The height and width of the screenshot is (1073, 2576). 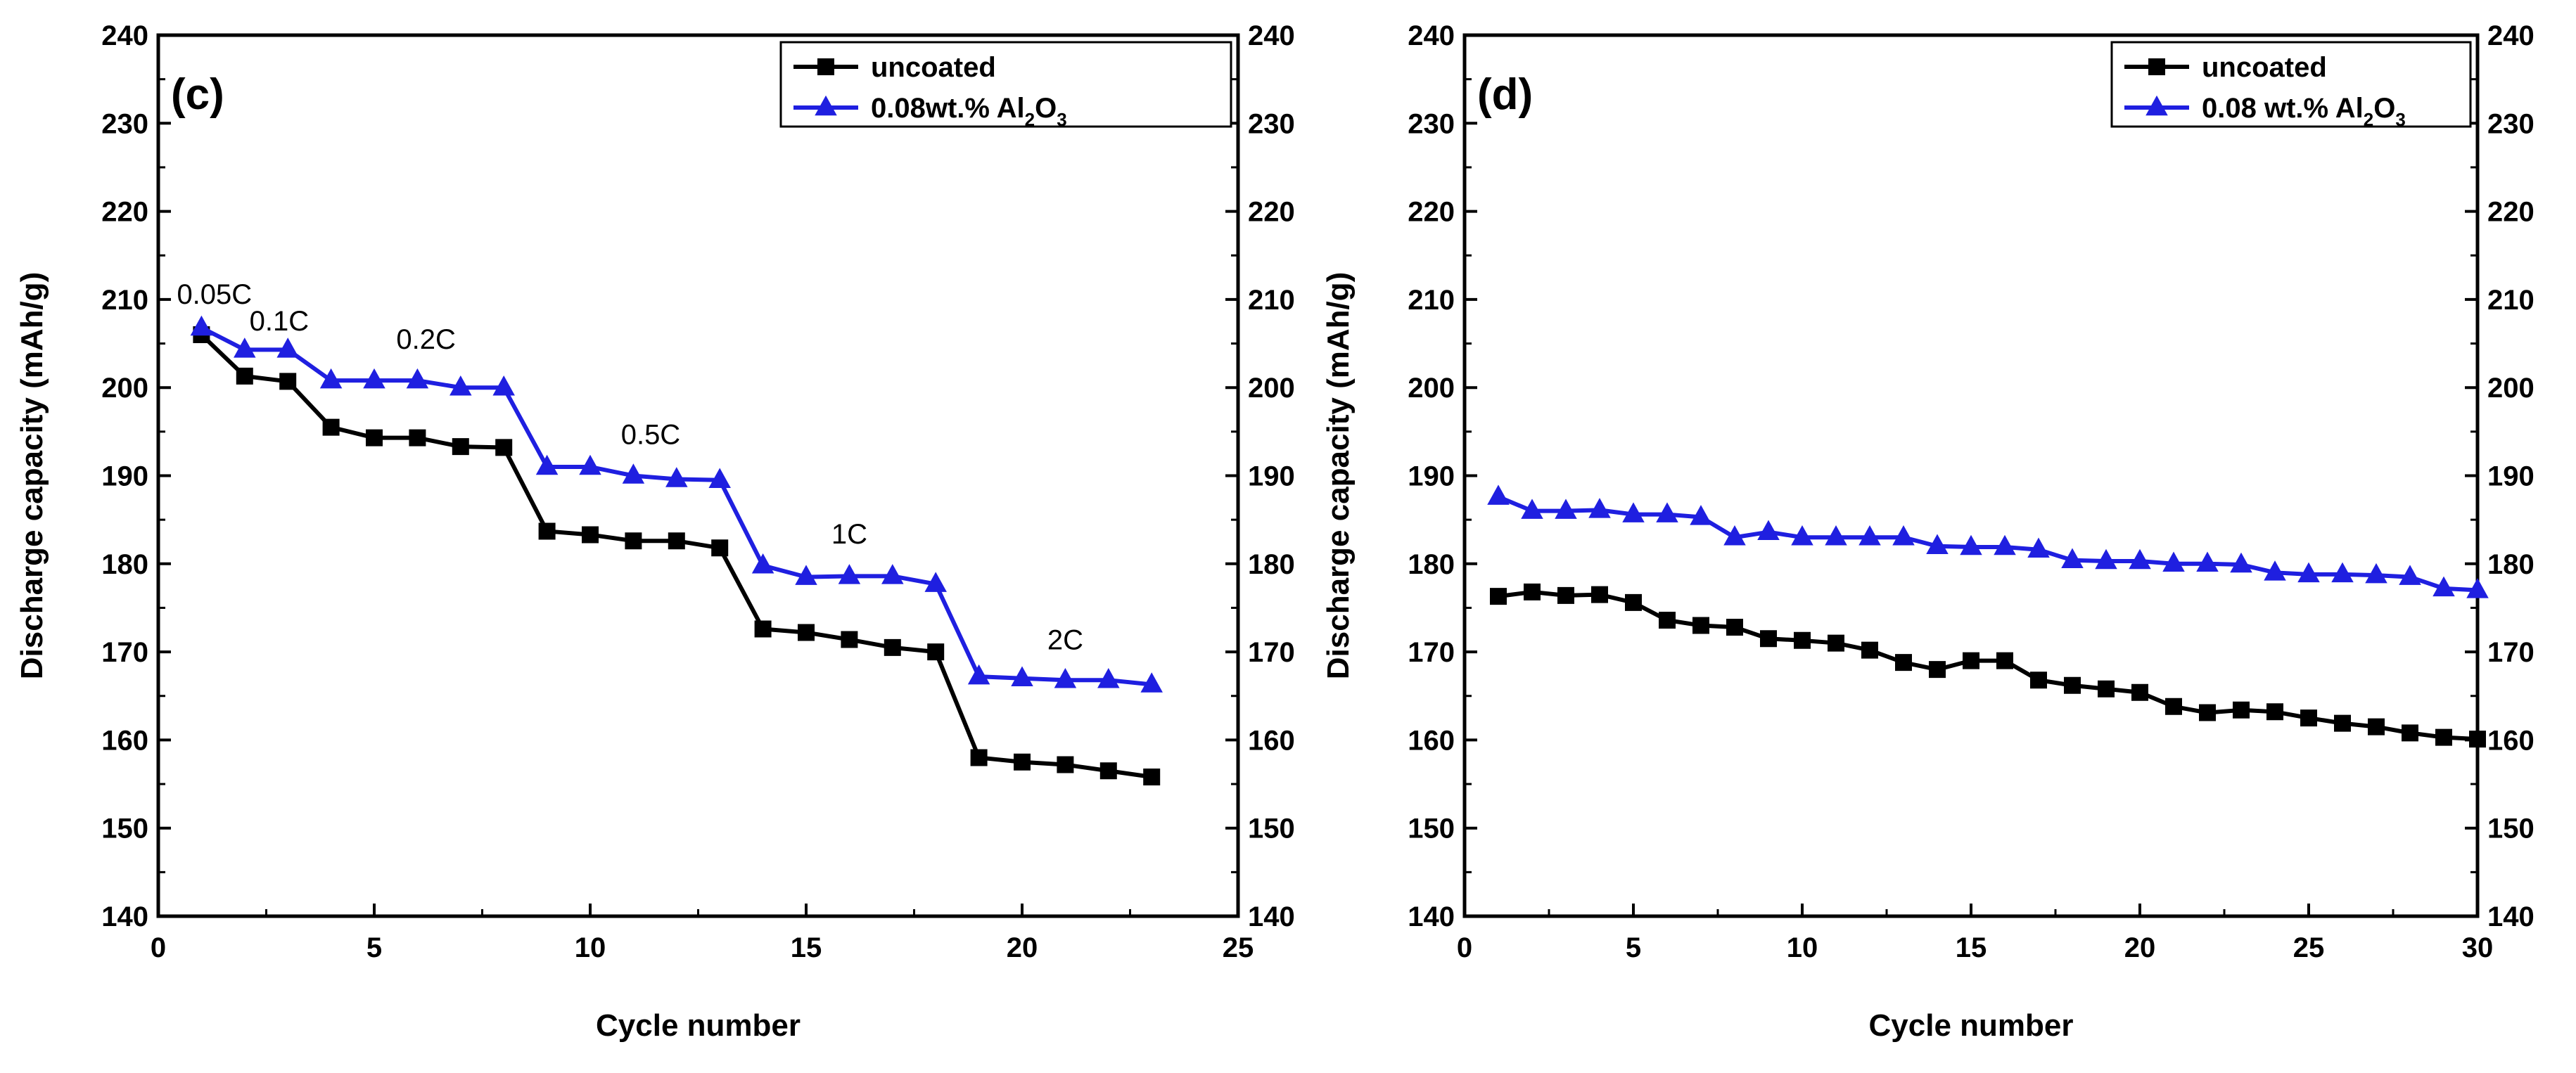 I want to click on legend-box-d, so click(x=2291, y=84).